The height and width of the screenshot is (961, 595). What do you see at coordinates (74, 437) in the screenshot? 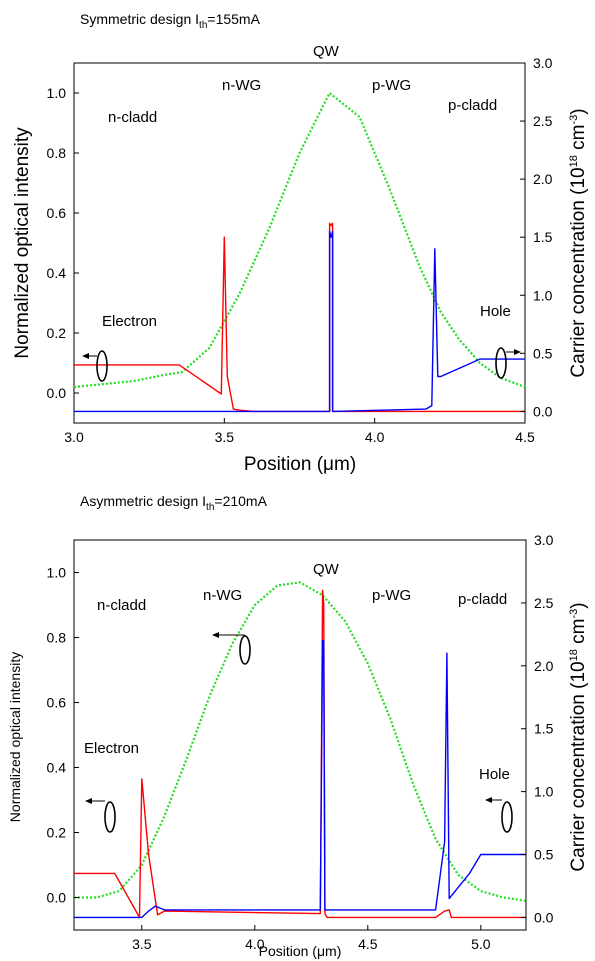
I see `x-tick-label: 3.0` at bounding box center [74, 437].